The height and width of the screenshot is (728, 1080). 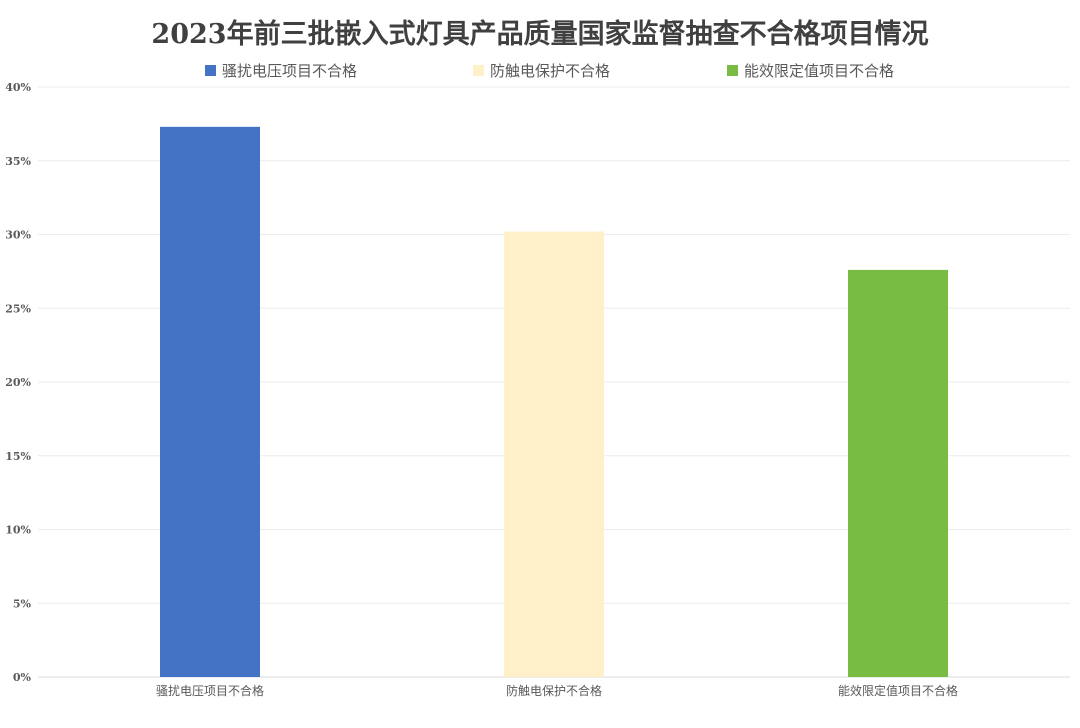 What do you see at coordinates (540, 34) in the screenshot?
I see `chart-title: 2023年前三批嵌入式灯具产品质量国家监督抽查不合格项目情况` at bounding box center [540, 34].